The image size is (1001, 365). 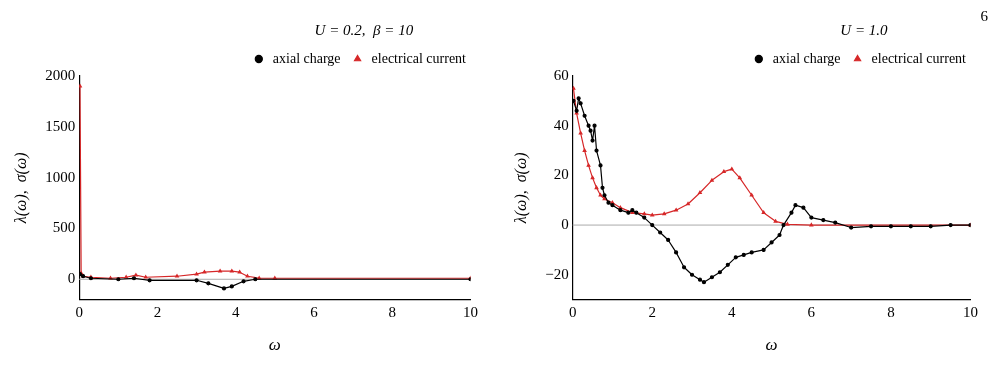 I want to click on y-tick-label: 40, so click(x=561, y=124).